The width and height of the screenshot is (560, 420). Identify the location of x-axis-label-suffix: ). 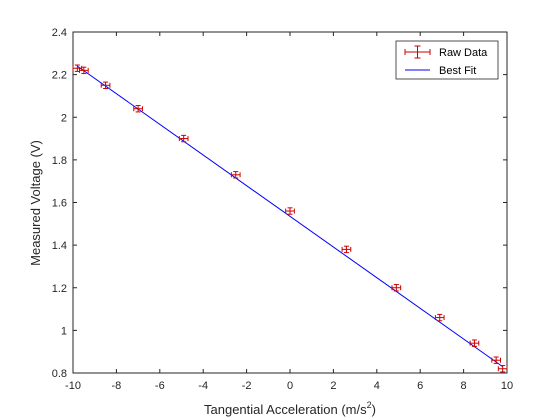
(374, 409).